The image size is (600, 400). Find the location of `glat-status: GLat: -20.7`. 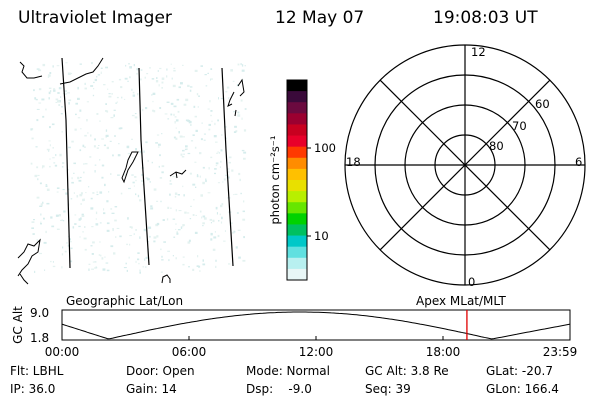

glat-status: GLat: -20.7 is located at coordinates (519, 371).